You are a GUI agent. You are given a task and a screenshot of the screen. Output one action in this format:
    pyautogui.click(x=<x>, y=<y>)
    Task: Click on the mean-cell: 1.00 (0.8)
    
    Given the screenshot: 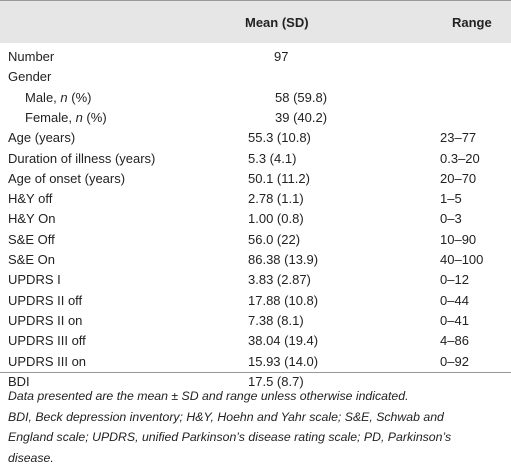 What is the action you would take?
    pyautogui.click(x=276, y=219)
    